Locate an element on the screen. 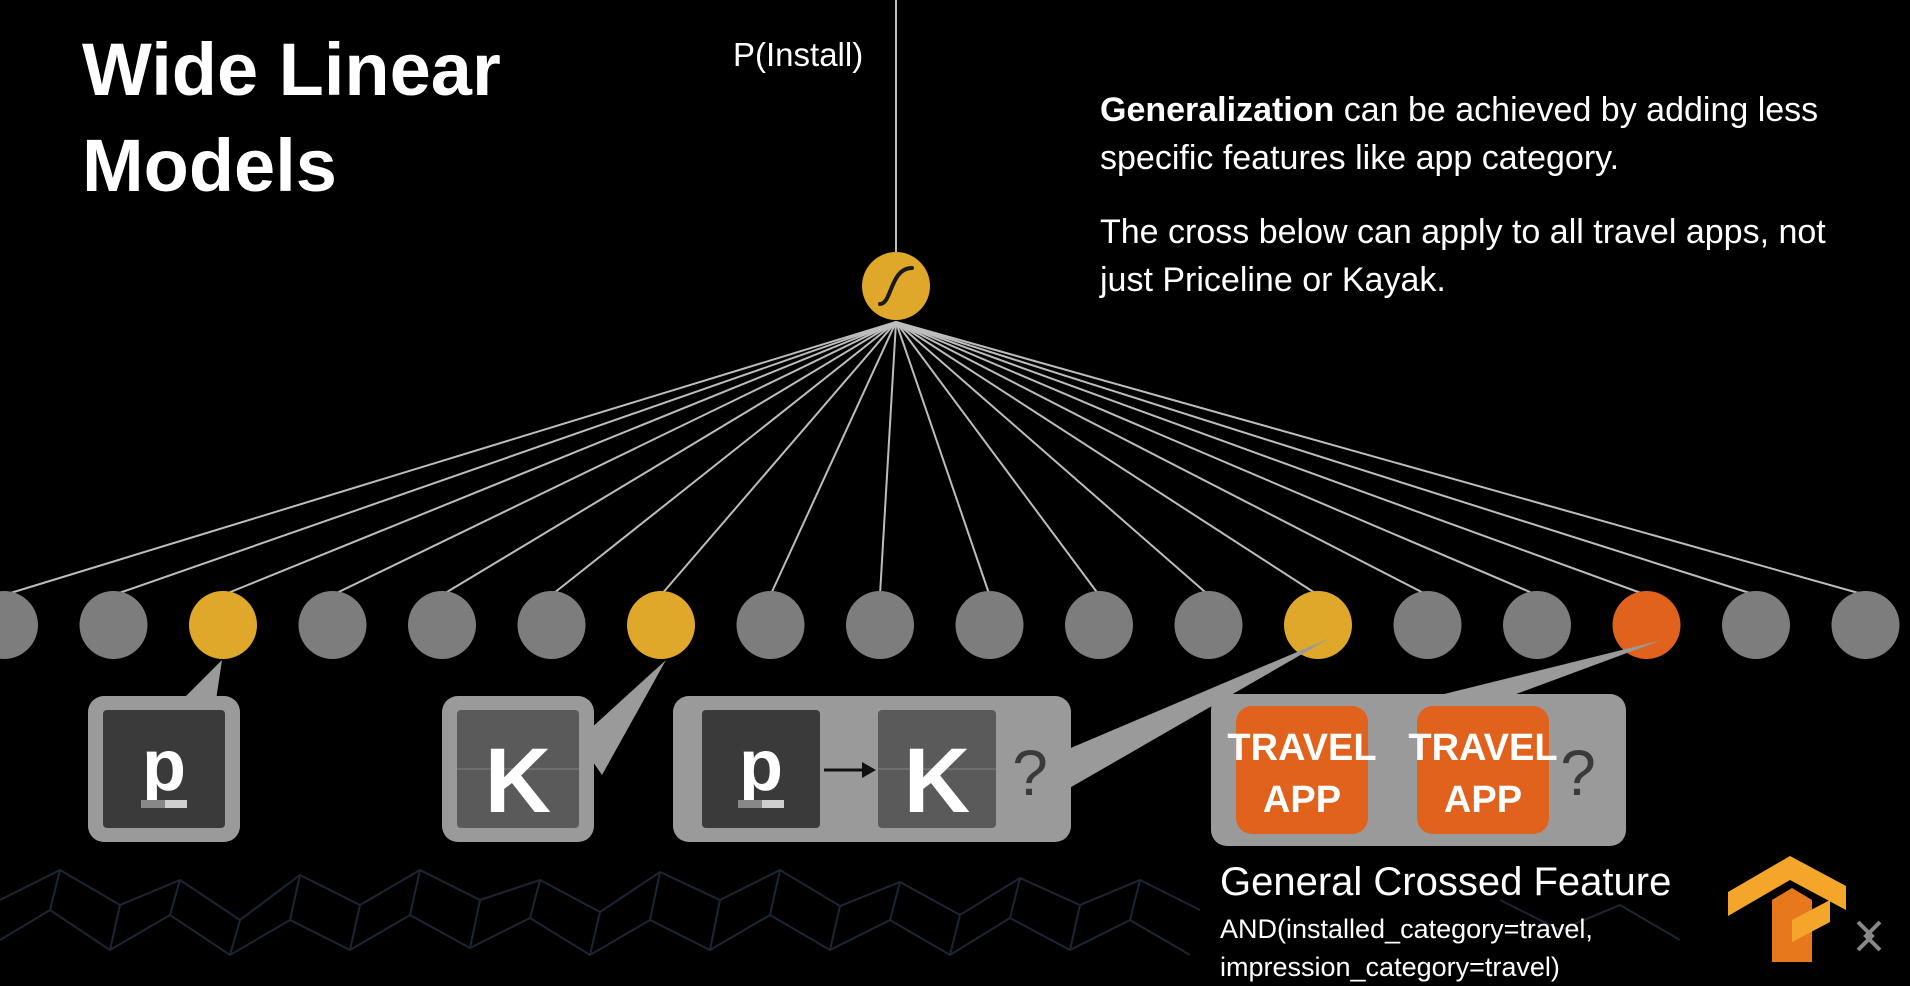 The width and height of the screenshot is (1910, 986). feature-expression-line-1: AND(installed_category=travel, is located at coordinates (1406, 929).